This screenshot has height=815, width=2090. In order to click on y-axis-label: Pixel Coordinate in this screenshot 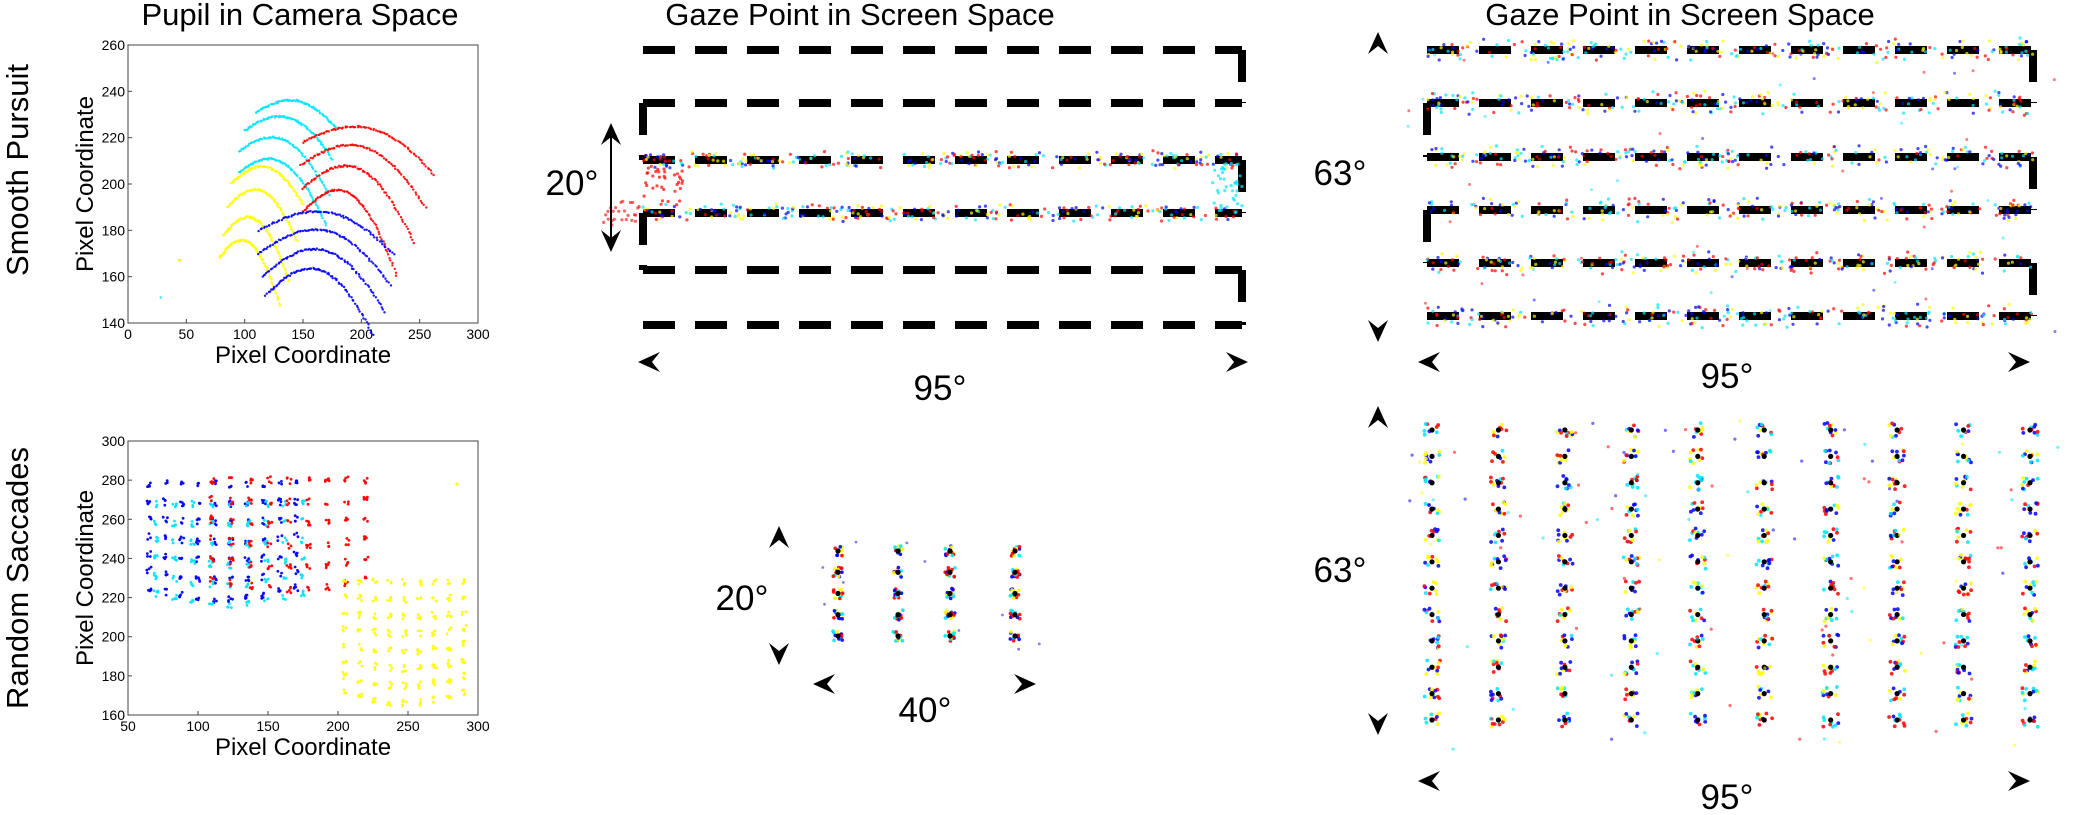, I will do `click(85, 184)`.